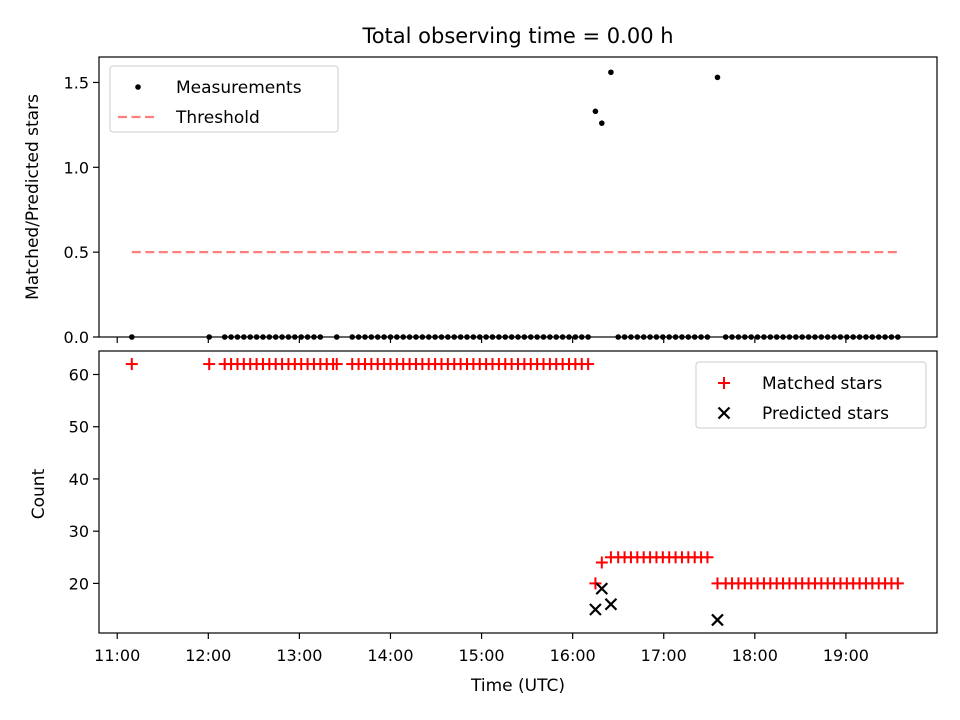  What do you see at coordinates (76, 167) in the screenshot?
I see `y-tick-label: 1.0` at bounding box center [76, 167].